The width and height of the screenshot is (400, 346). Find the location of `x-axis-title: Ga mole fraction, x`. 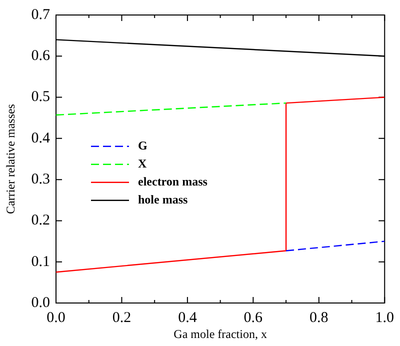

x-axis-title: Ga mole fraction, x is located at coordinates (220, 333).